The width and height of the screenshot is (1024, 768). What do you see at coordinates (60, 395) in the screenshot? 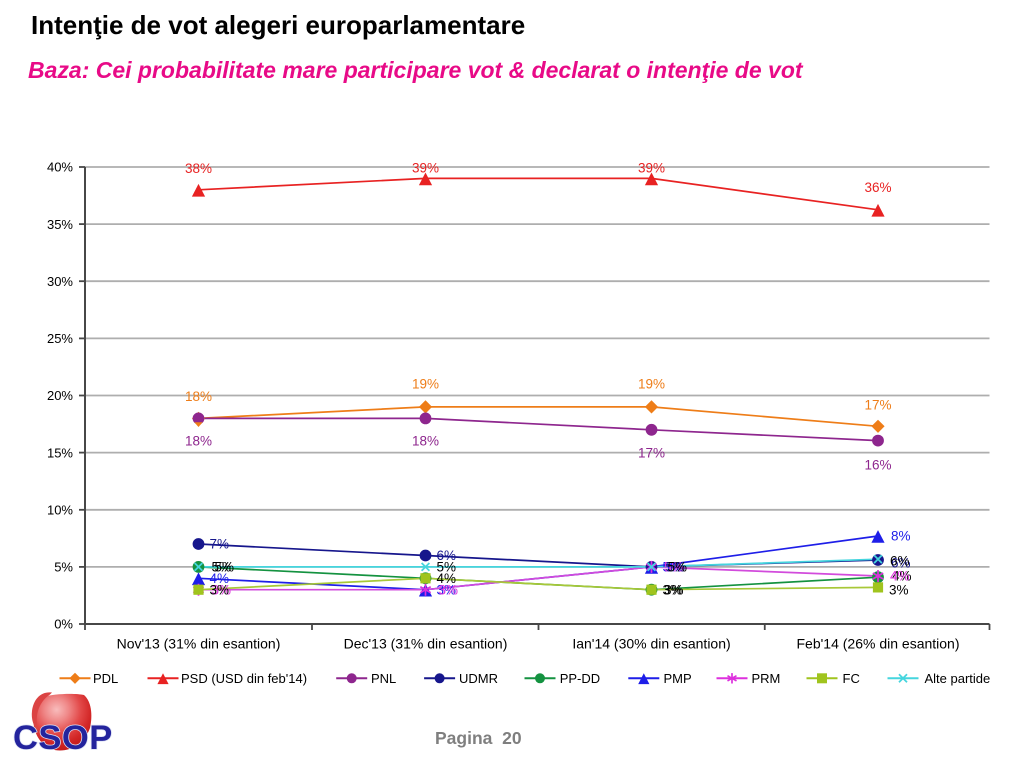
I see `svg-text: 20%` at bounding box center [60, 395].